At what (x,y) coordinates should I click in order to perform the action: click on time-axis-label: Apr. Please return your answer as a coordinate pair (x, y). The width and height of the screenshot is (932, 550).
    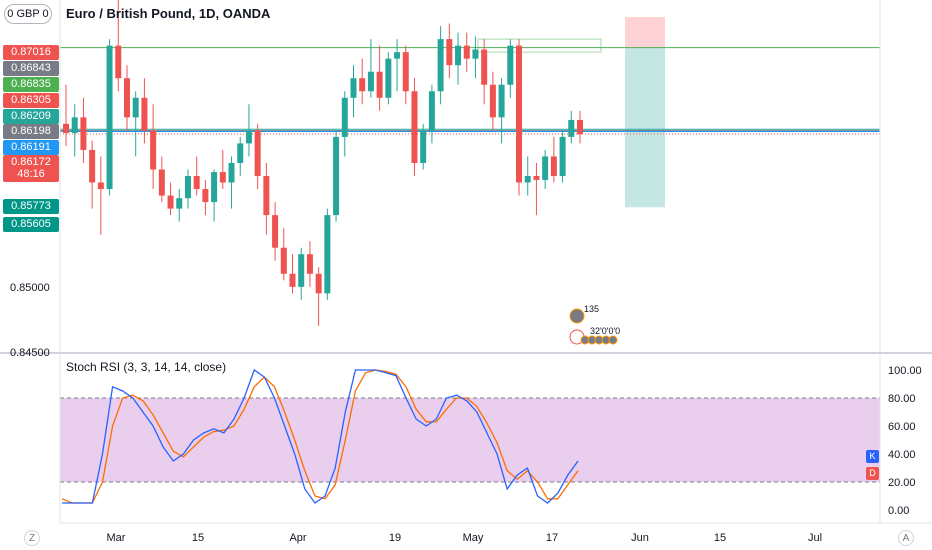
    Looking at the image, I should click on (297, 538).